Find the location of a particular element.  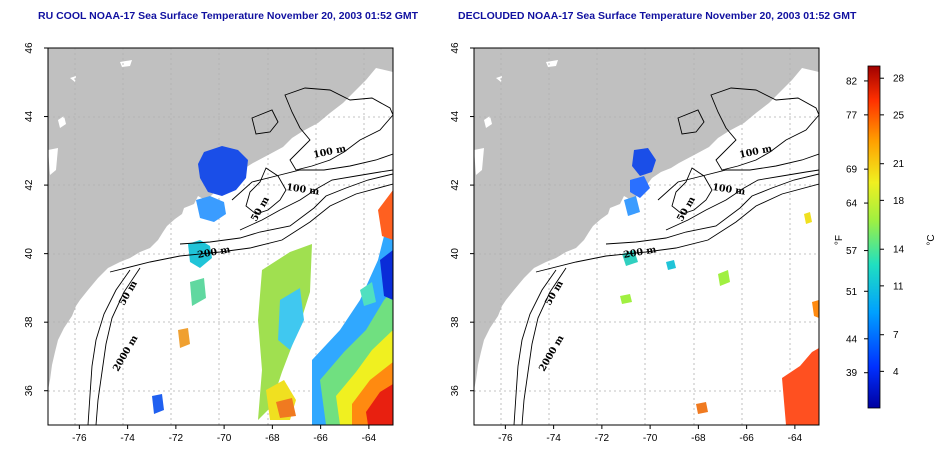

fahrenheit-tick-label: 77 is located at coordinates (852, 115).